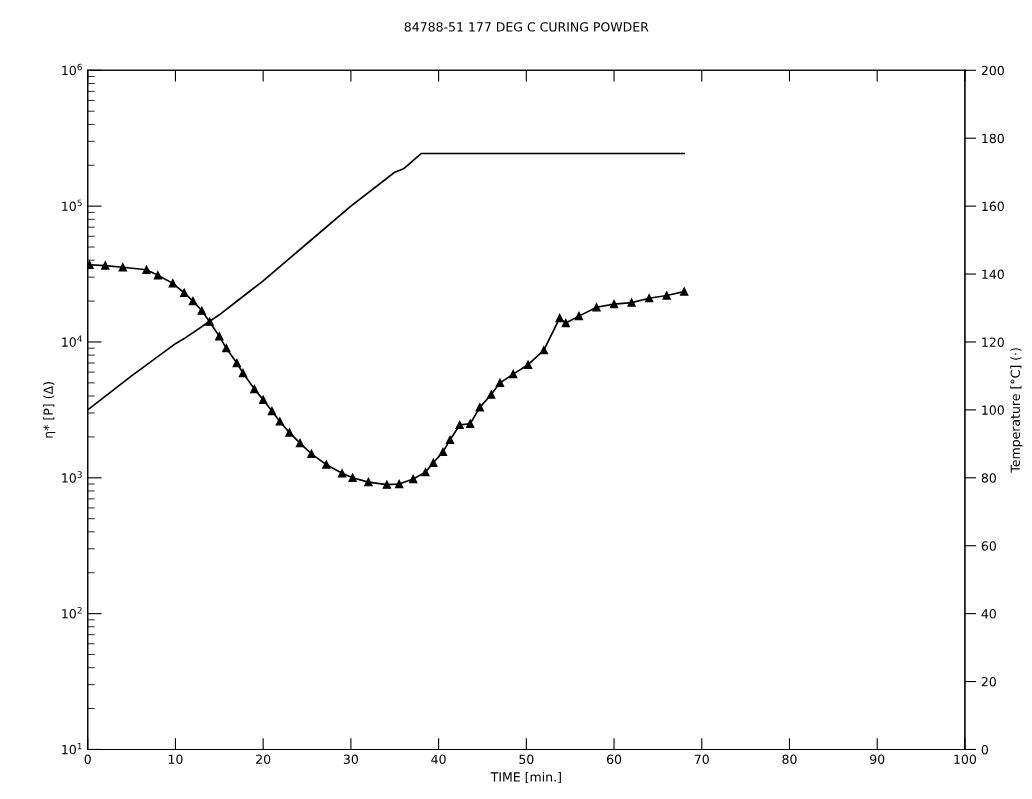 The width and height of the screenshot is (1032, 799). Describe the element at coordinates (72, 205) in the screenshot. I see `y-tick-label: 10$^{5}$` at that location.